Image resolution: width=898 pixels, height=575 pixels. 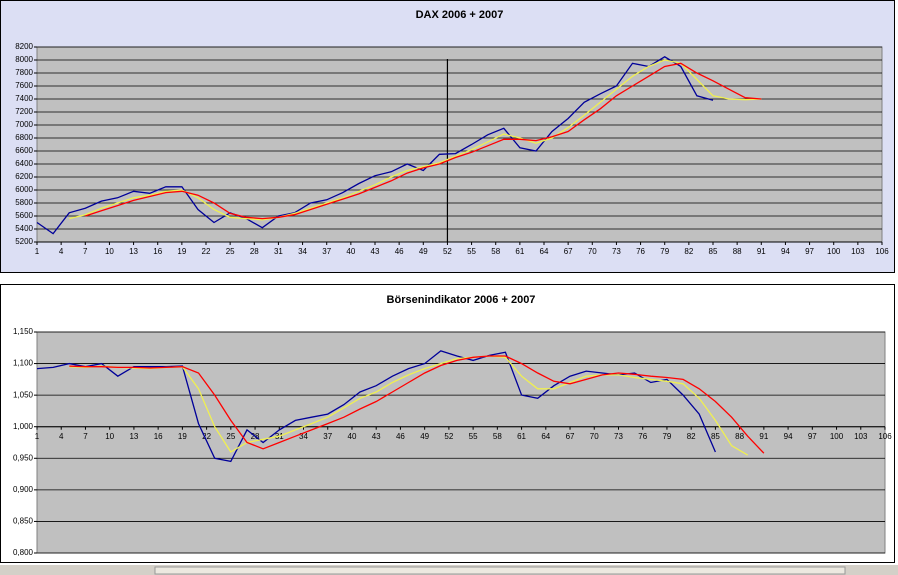 I want to click on y-tick-label: 0,850, so click(x=23, y=521).